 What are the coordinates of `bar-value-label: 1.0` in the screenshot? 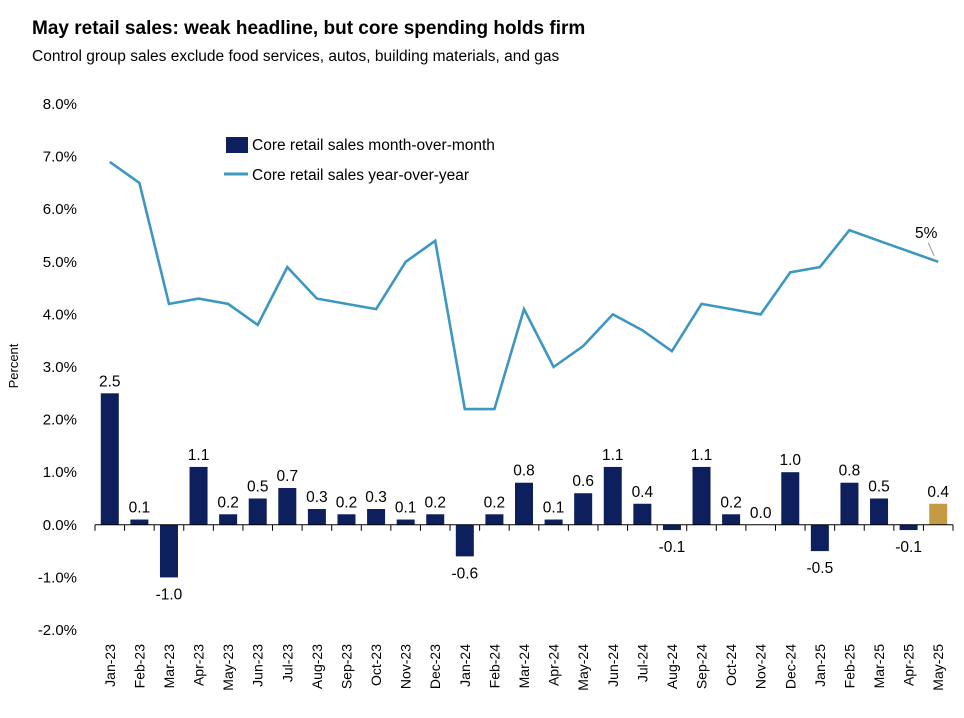 It's located at (790, 460).